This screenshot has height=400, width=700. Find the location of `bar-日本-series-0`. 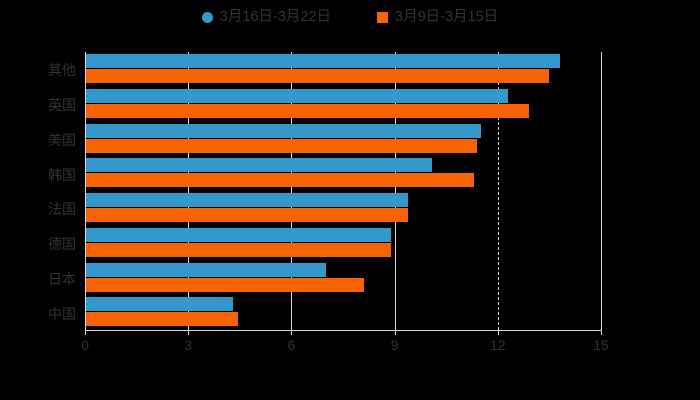

bar-日本-series-0 is located at coordinates (205, 269).